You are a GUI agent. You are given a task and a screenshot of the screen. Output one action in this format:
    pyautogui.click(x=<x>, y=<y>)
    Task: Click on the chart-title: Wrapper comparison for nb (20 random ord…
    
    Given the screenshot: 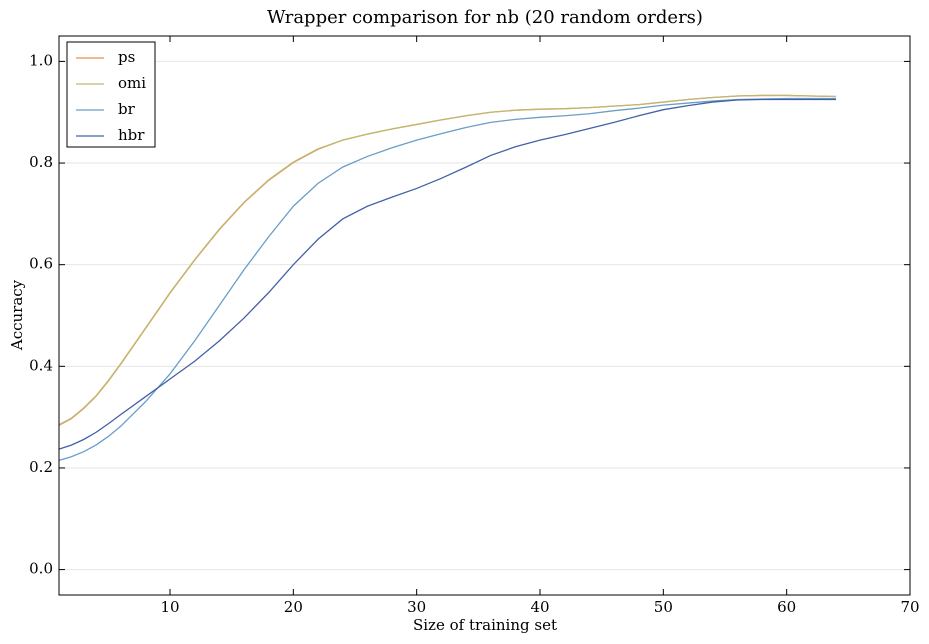 What is the action you would take?
    pyautogui.click(x=485, y=17)
    